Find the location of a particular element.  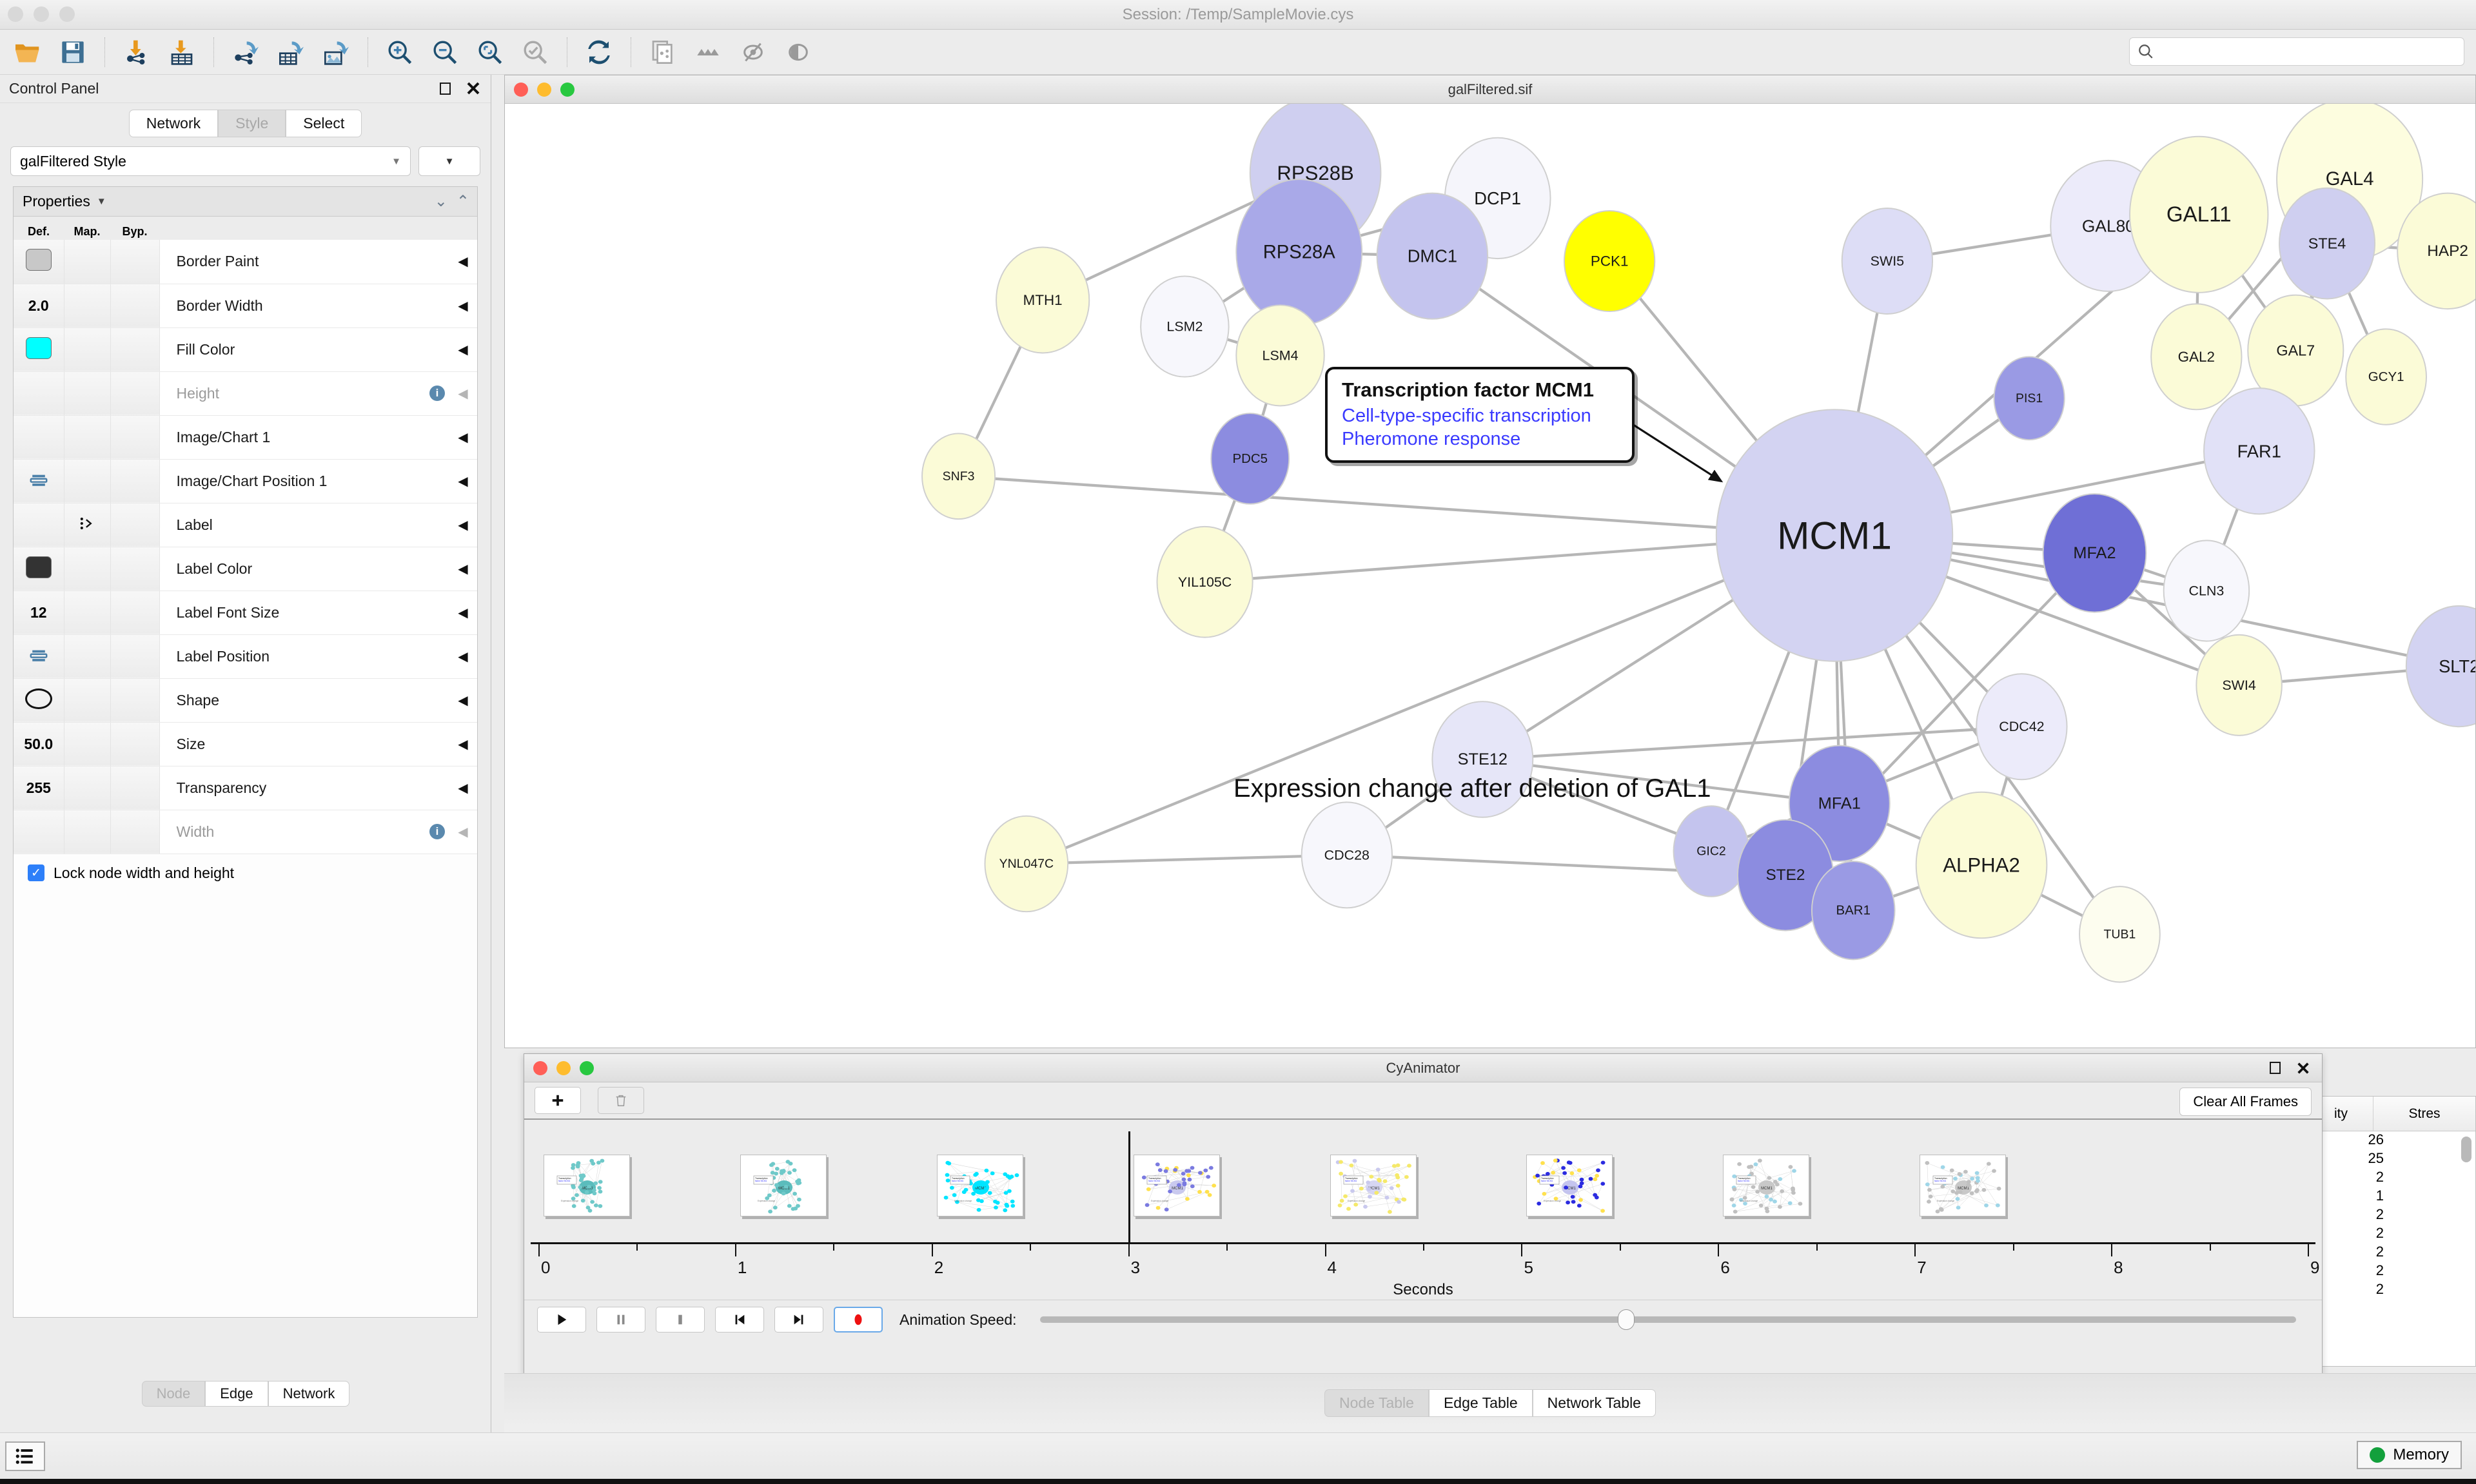

new-network-icon is located at coordinates (663, 52).